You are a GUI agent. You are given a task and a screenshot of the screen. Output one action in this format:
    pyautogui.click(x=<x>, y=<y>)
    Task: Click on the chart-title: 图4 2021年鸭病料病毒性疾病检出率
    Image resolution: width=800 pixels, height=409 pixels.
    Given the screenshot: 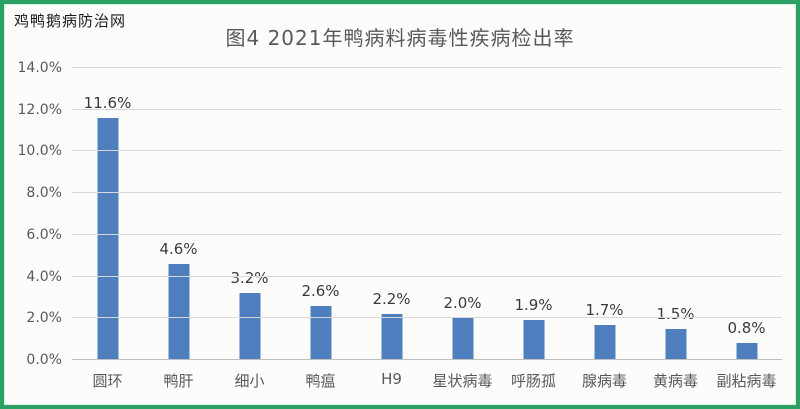 What is the action you would take?
    pyautogui.click(x=400, y=38)
    